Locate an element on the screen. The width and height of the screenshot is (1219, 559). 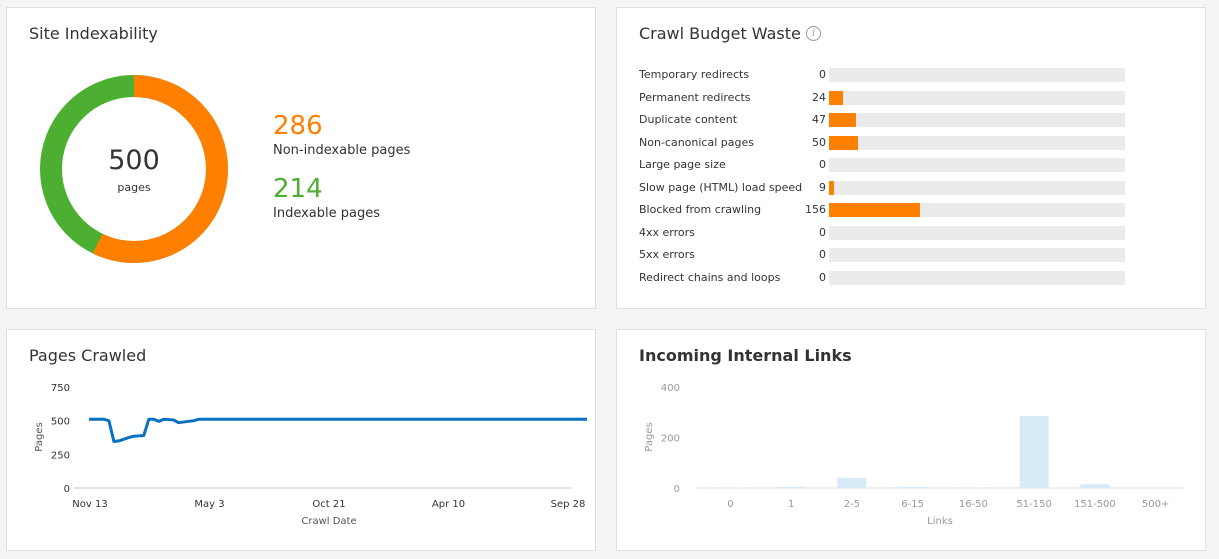
budget-row-value: 50 is located at coordinates (819, 142).